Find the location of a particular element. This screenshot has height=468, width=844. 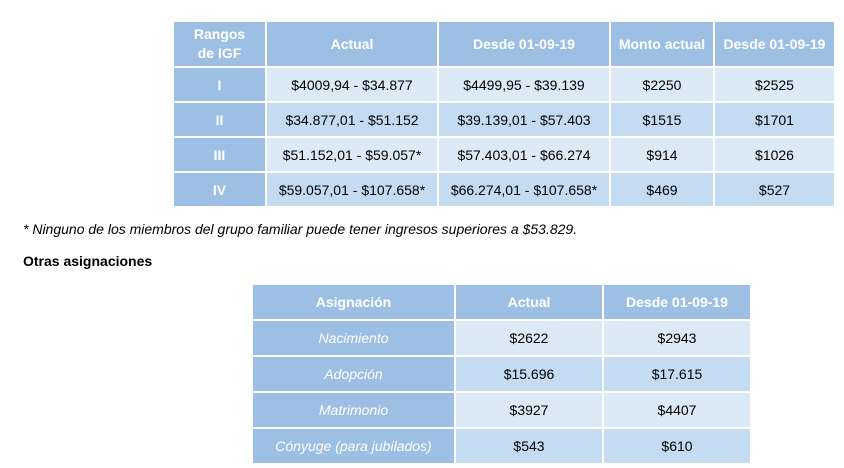

monto-actual: $1515 is located at coordinates (662, 119).